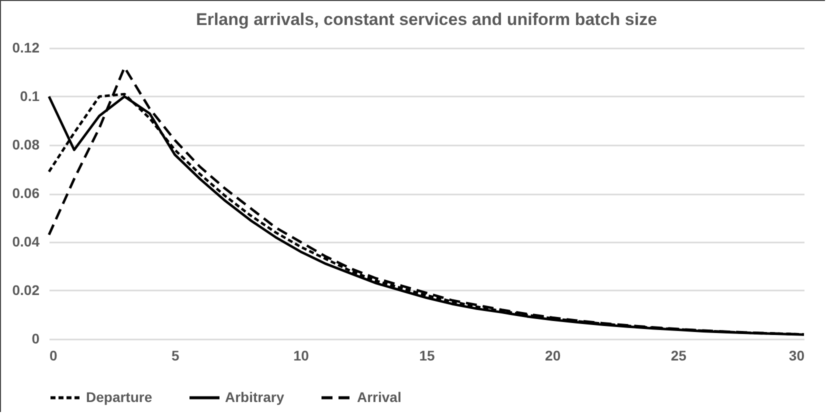 This screenshot has height=414, width=827. What do you see at coordinates (379, 396) in the screenshot?
I see `legend-label: Arrival` at bounding box center [379, 396].